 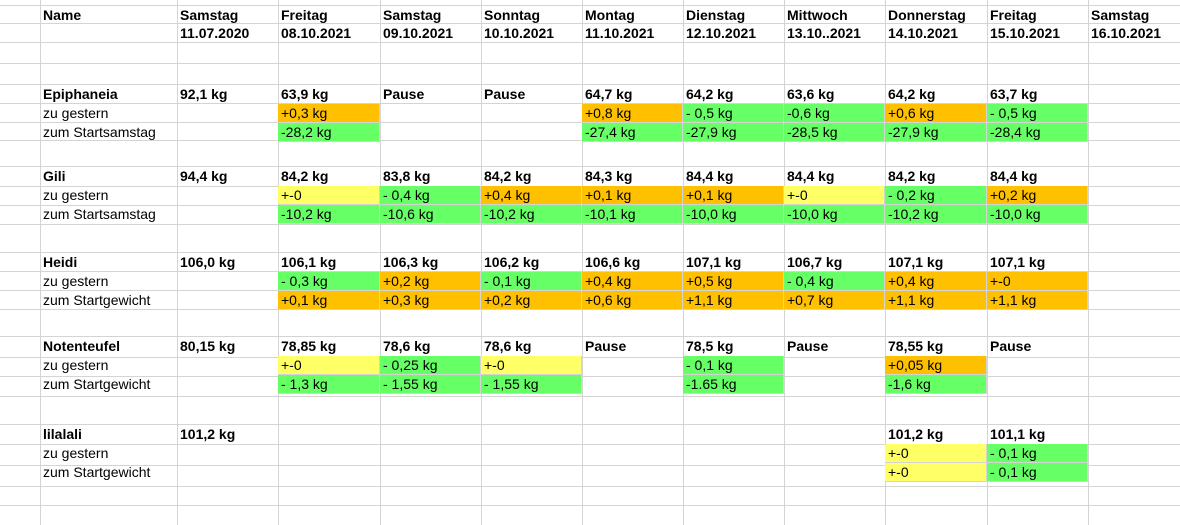 I want to click on delta-cell: +1,1 kg, so click(x=1037, y=300).